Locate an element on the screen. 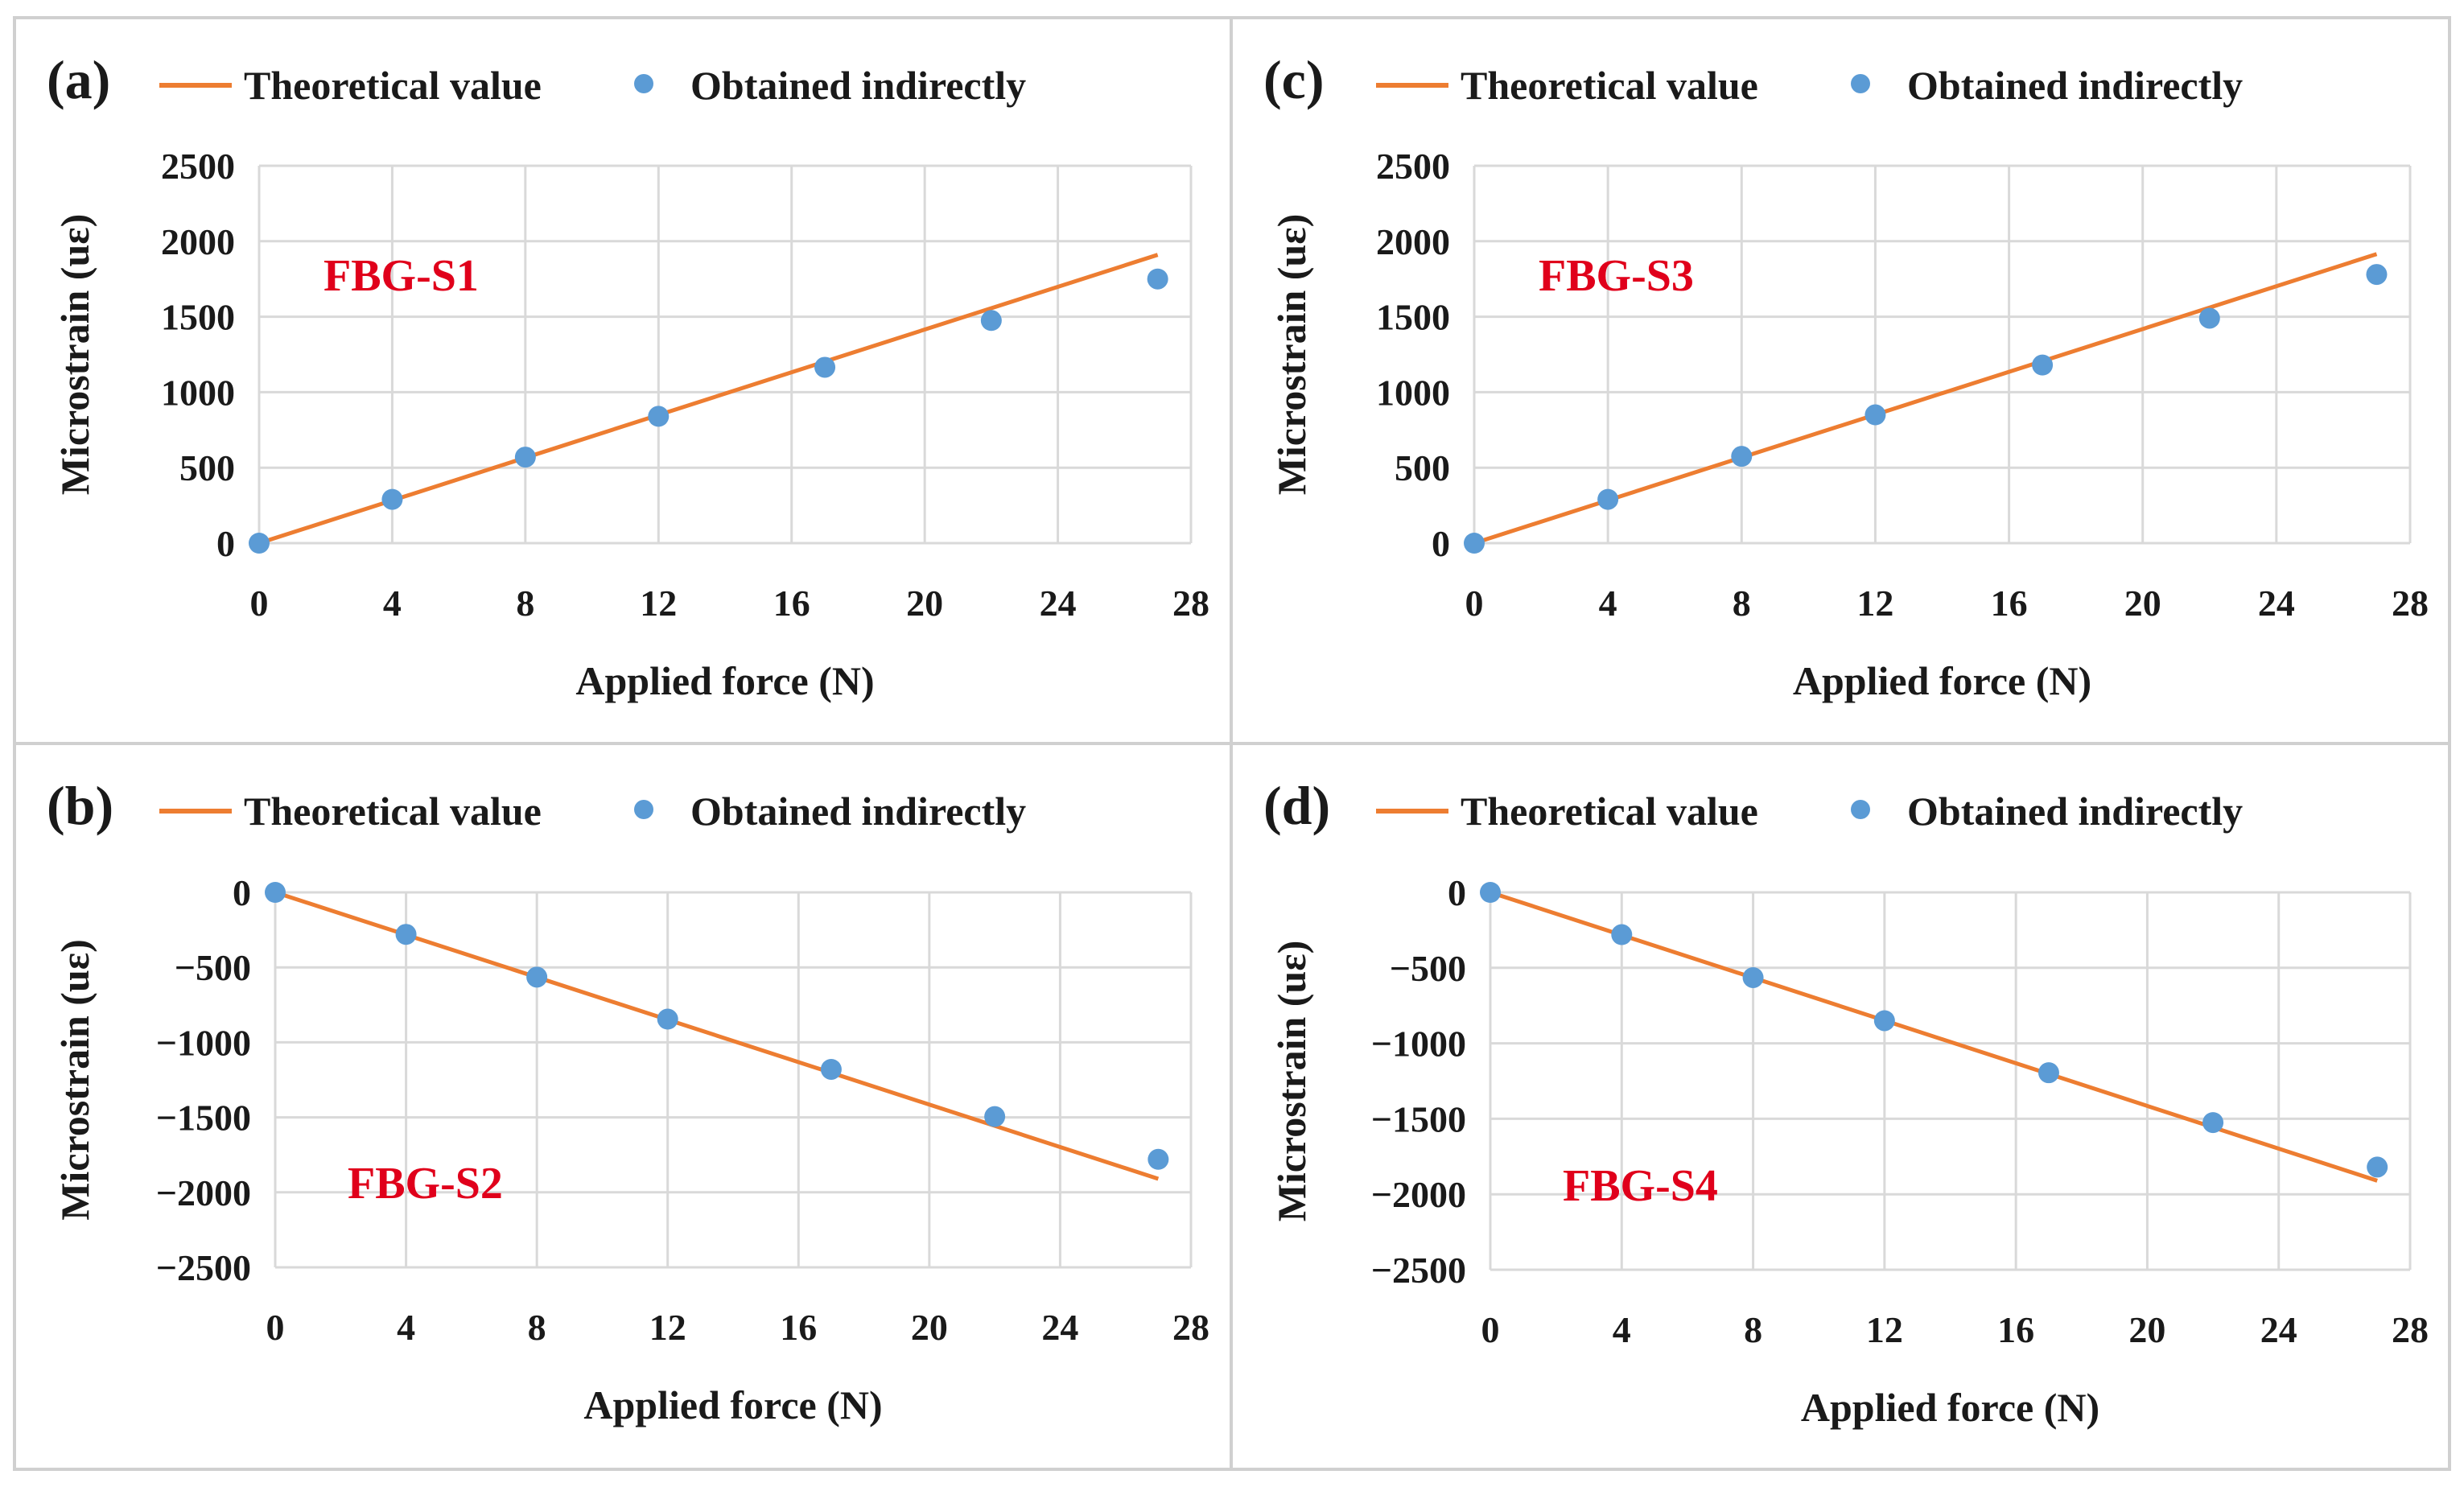 Image resolution: width=2464 pixels, height=1487 pixels. sensor-label: FBG-S4 is located at coordinates (1640, 1186).